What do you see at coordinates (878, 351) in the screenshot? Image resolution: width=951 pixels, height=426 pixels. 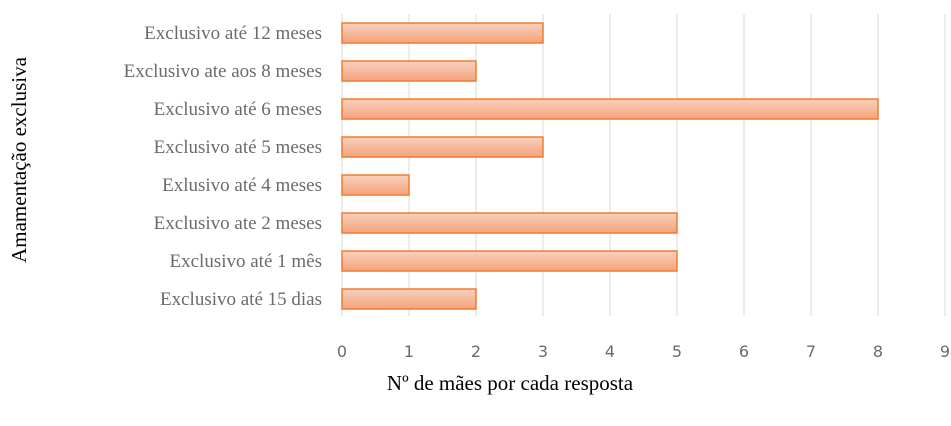 I see `x-tick-label: 8` at bounding box center [878, 351].